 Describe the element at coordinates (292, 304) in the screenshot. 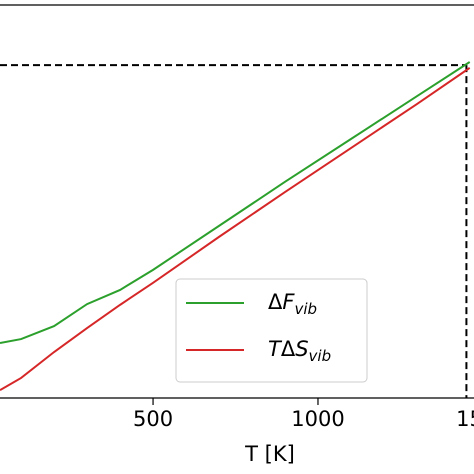

I see `legend-label: ΔFvib` at that location.